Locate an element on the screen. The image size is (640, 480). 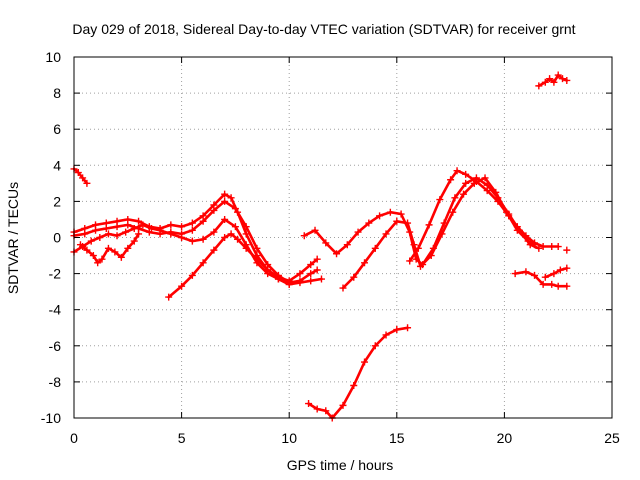
x-tick-label: 5 is located at coordinates (182, 438).